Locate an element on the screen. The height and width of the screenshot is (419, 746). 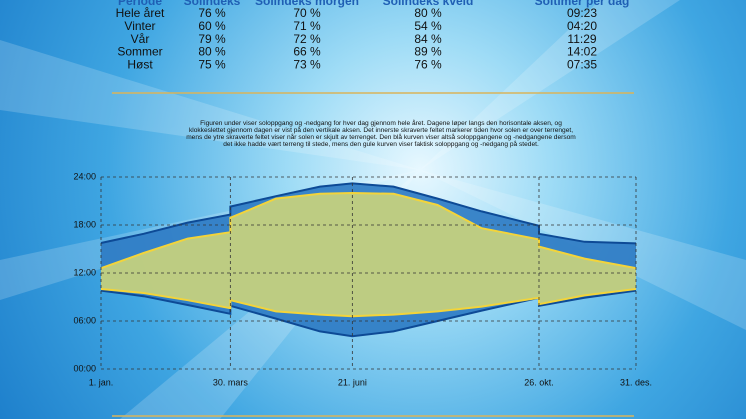
table-header: Solindeks is located at coordinates (212, 4).